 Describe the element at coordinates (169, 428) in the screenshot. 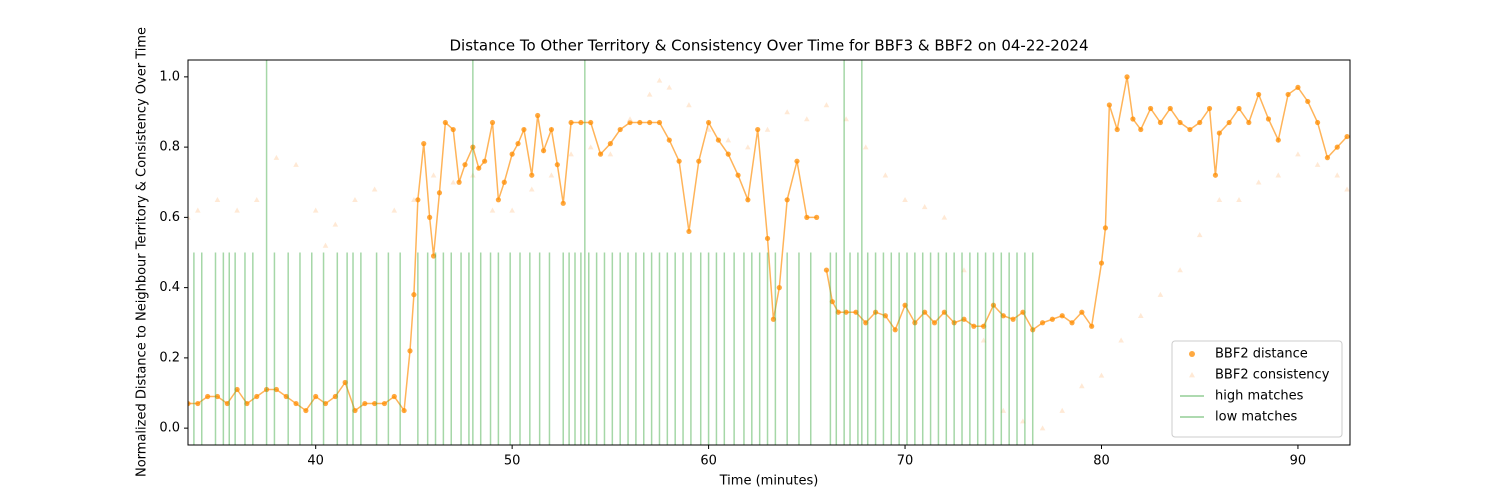

I see `y-tick-label: 0.0` at that location.